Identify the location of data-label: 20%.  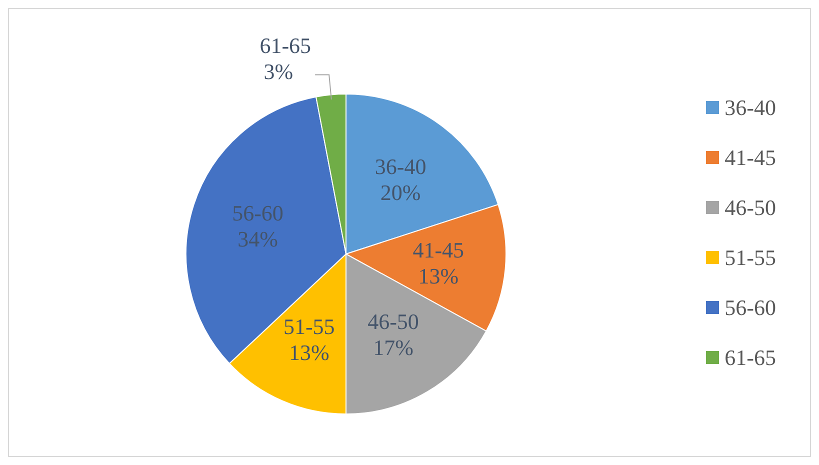
(400, 191).